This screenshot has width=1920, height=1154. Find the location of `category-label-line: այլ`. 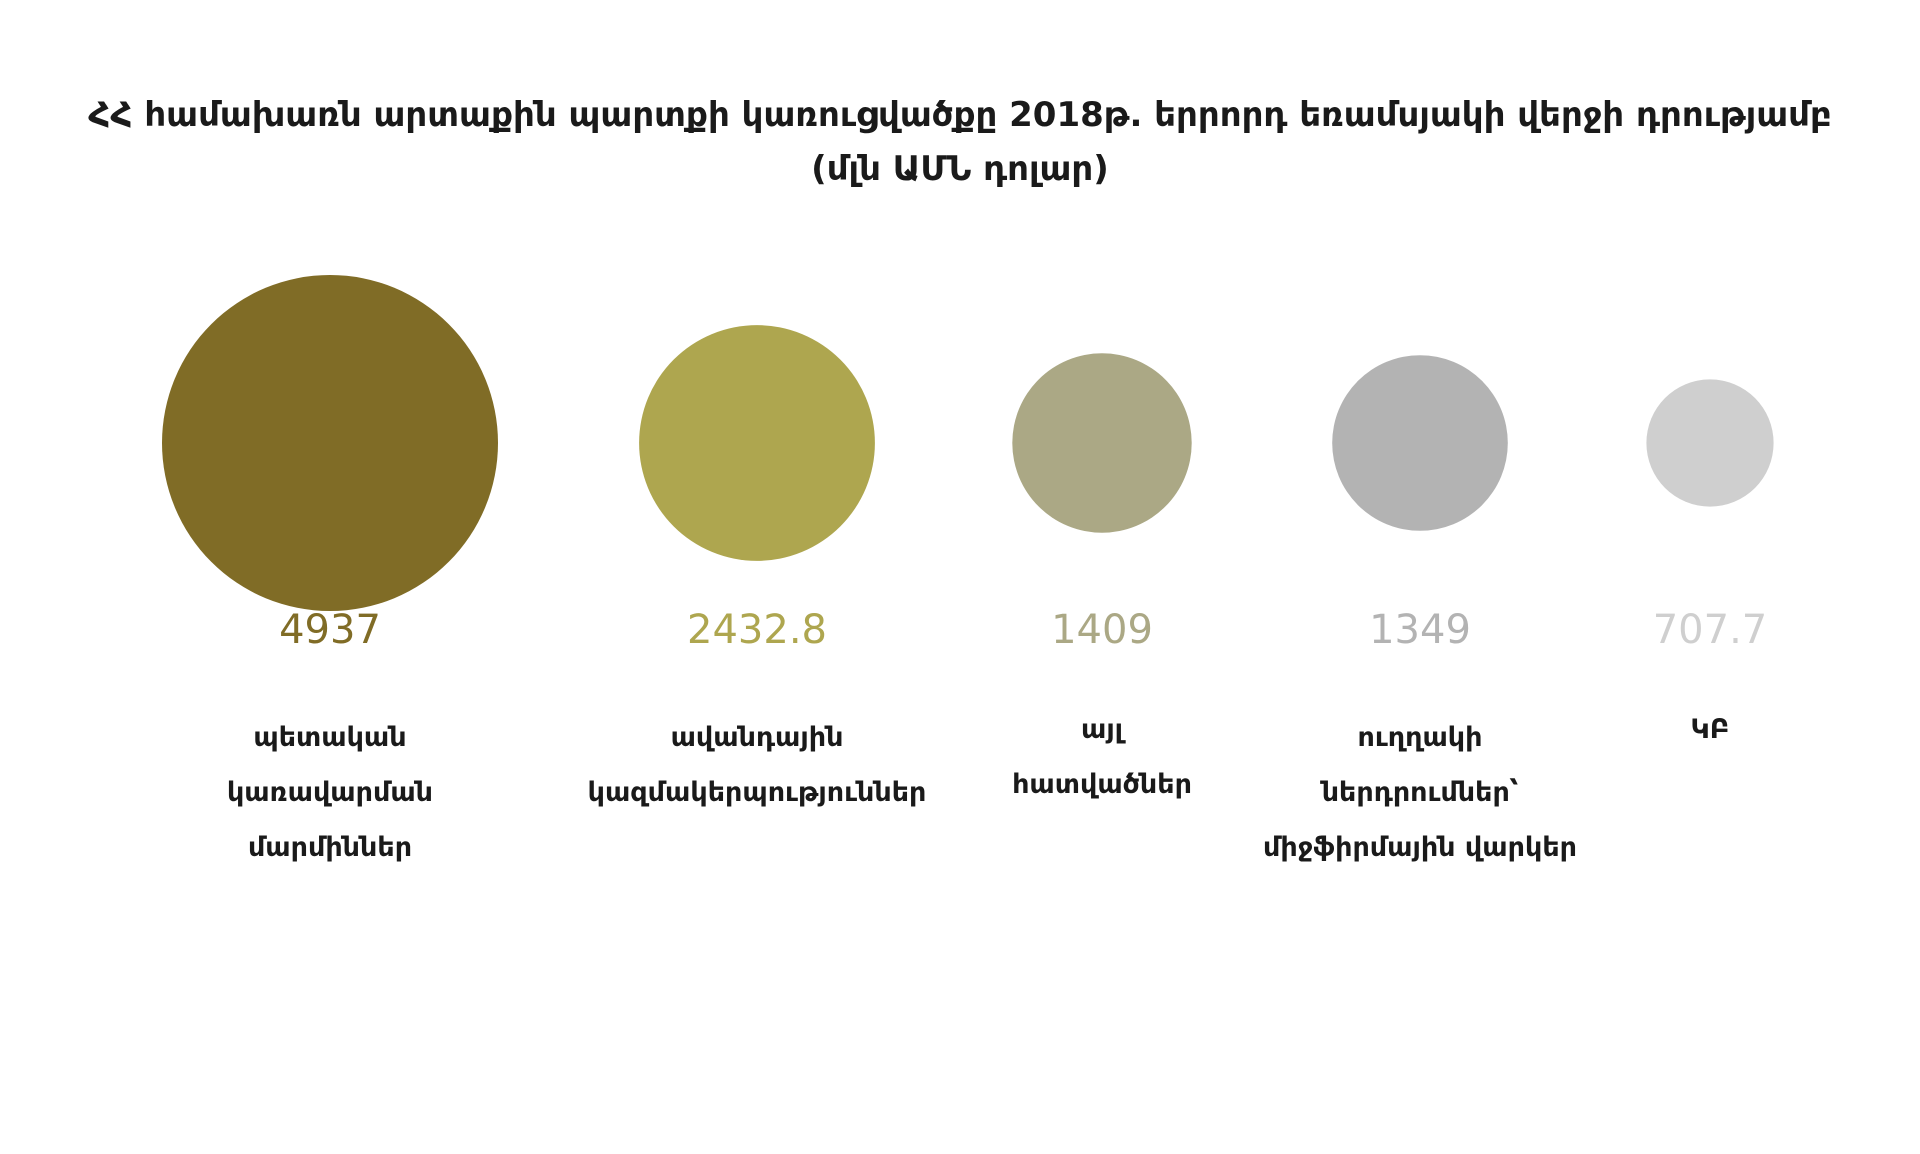

category-label-line: այլ is located at coordinates (1102, 729).